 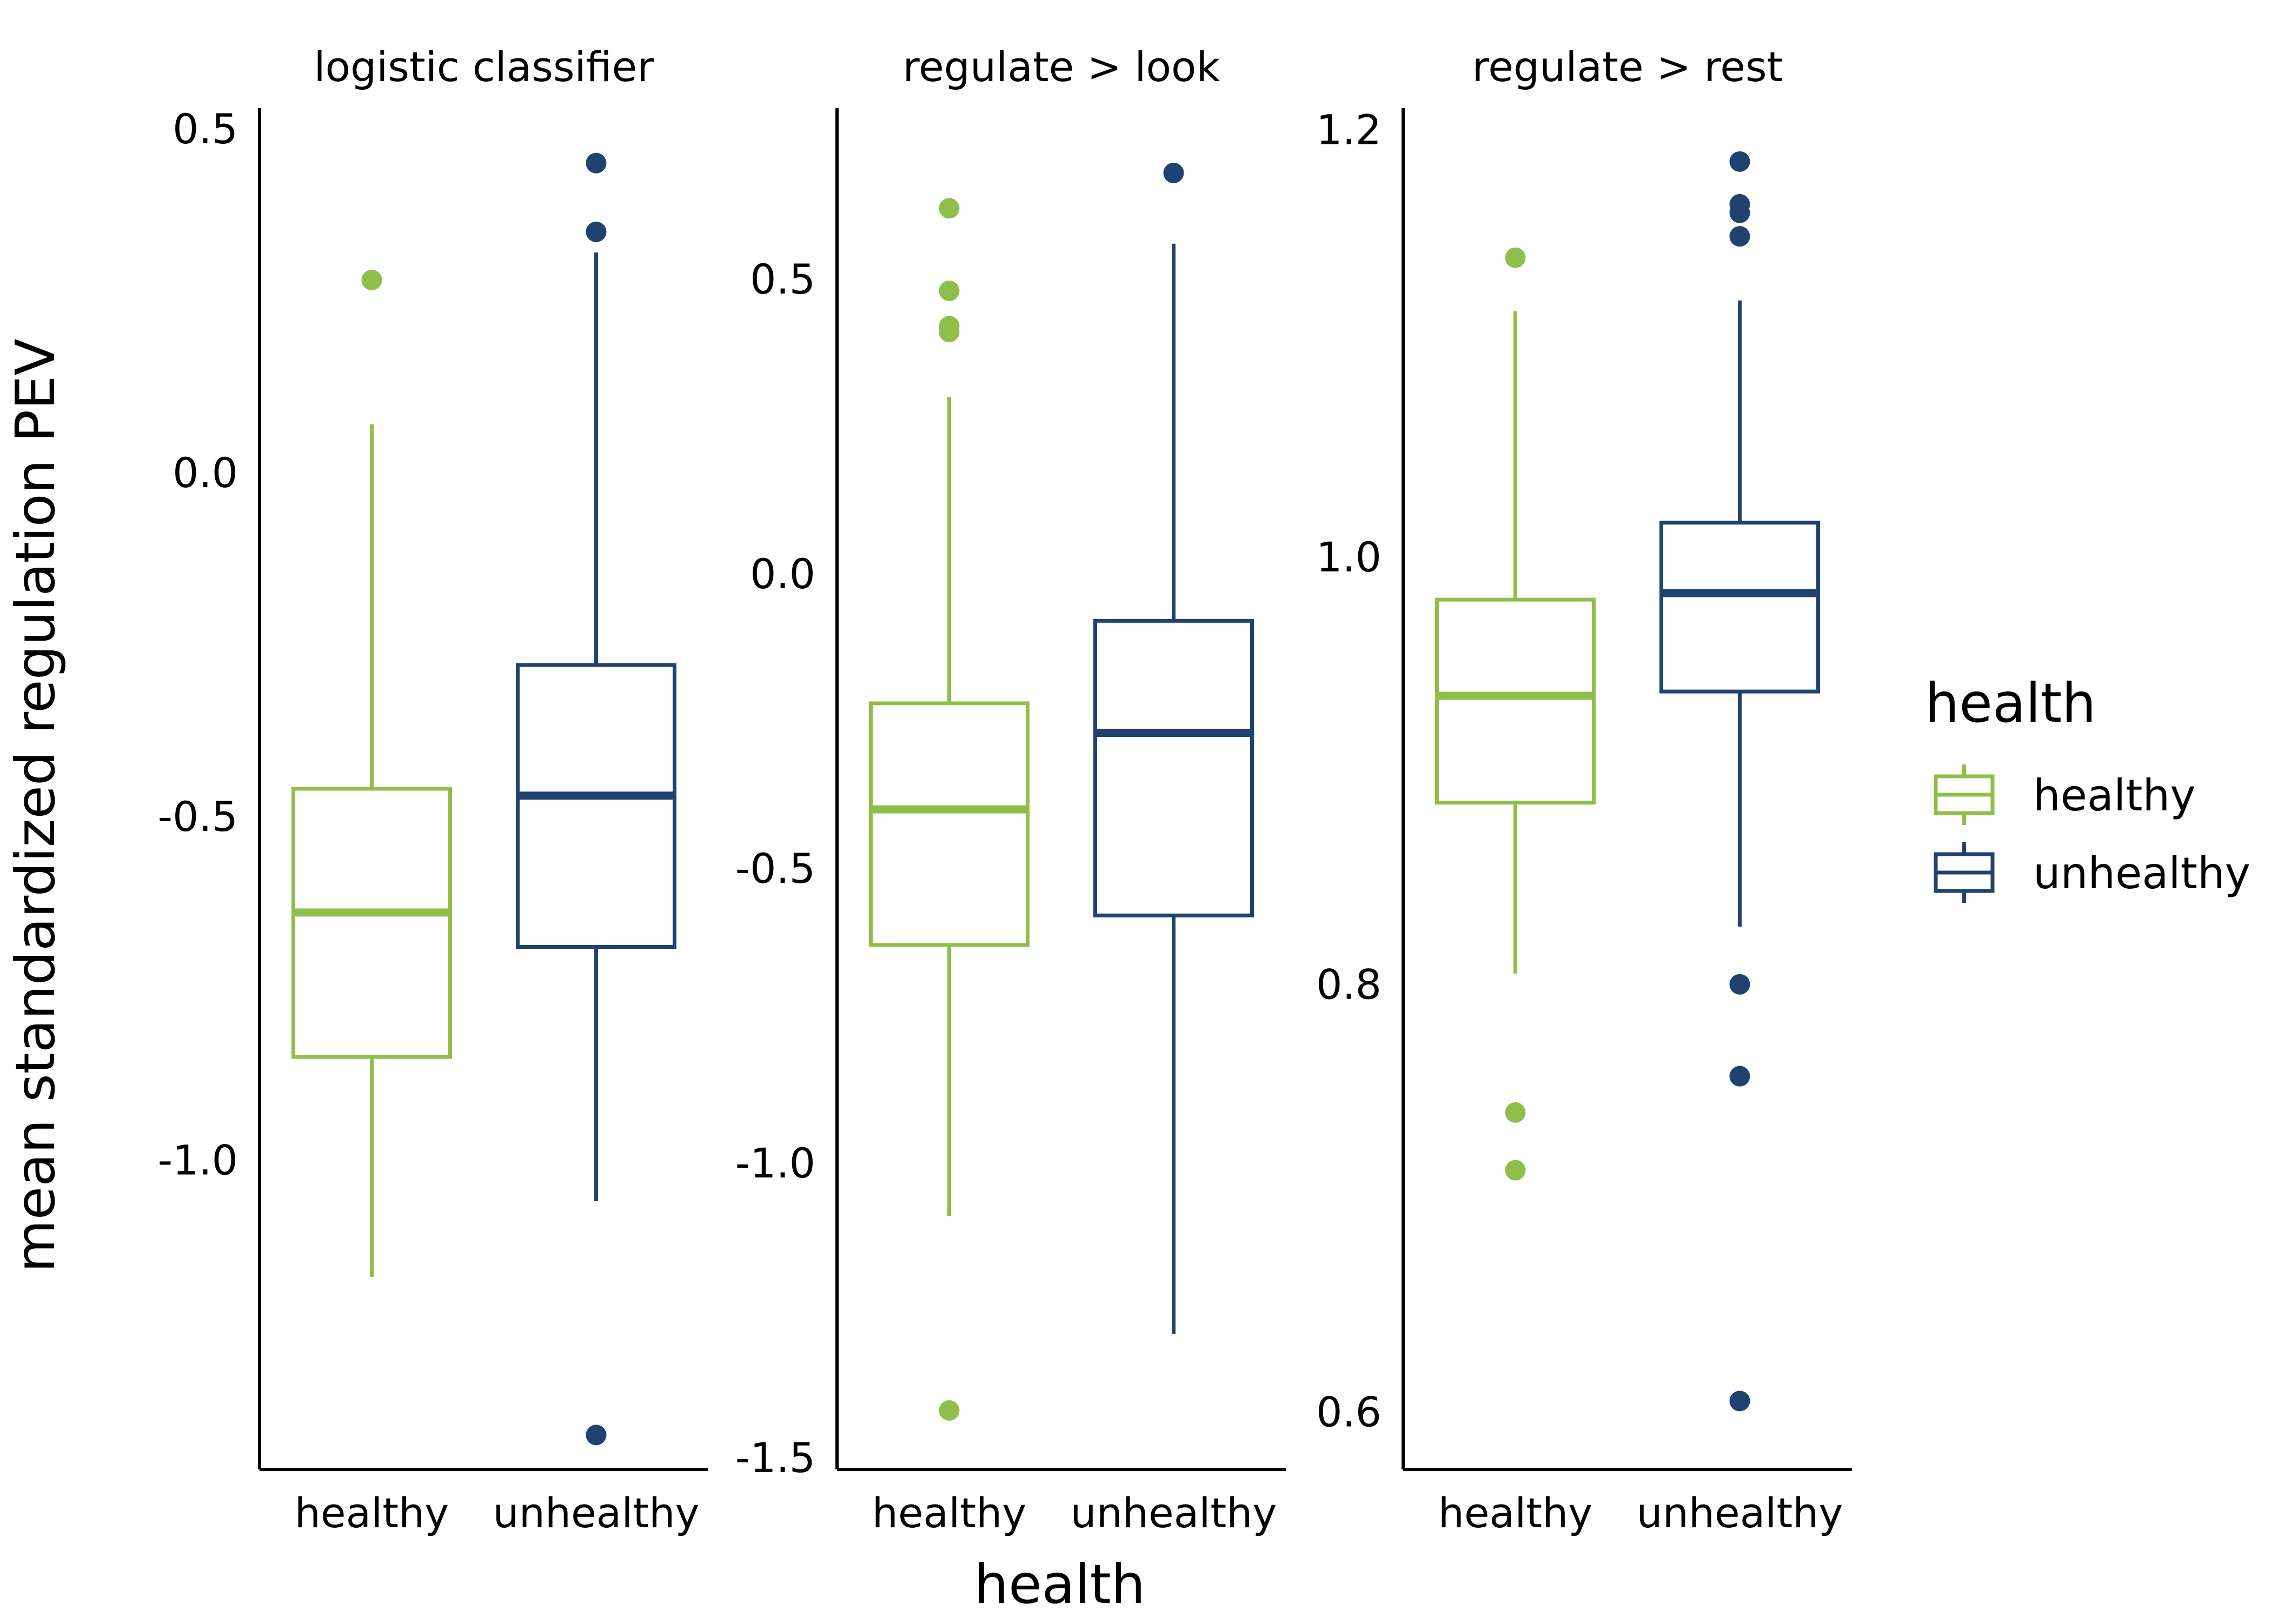 I want to click on legend-label: healthy, so click(x=2114, y=795).